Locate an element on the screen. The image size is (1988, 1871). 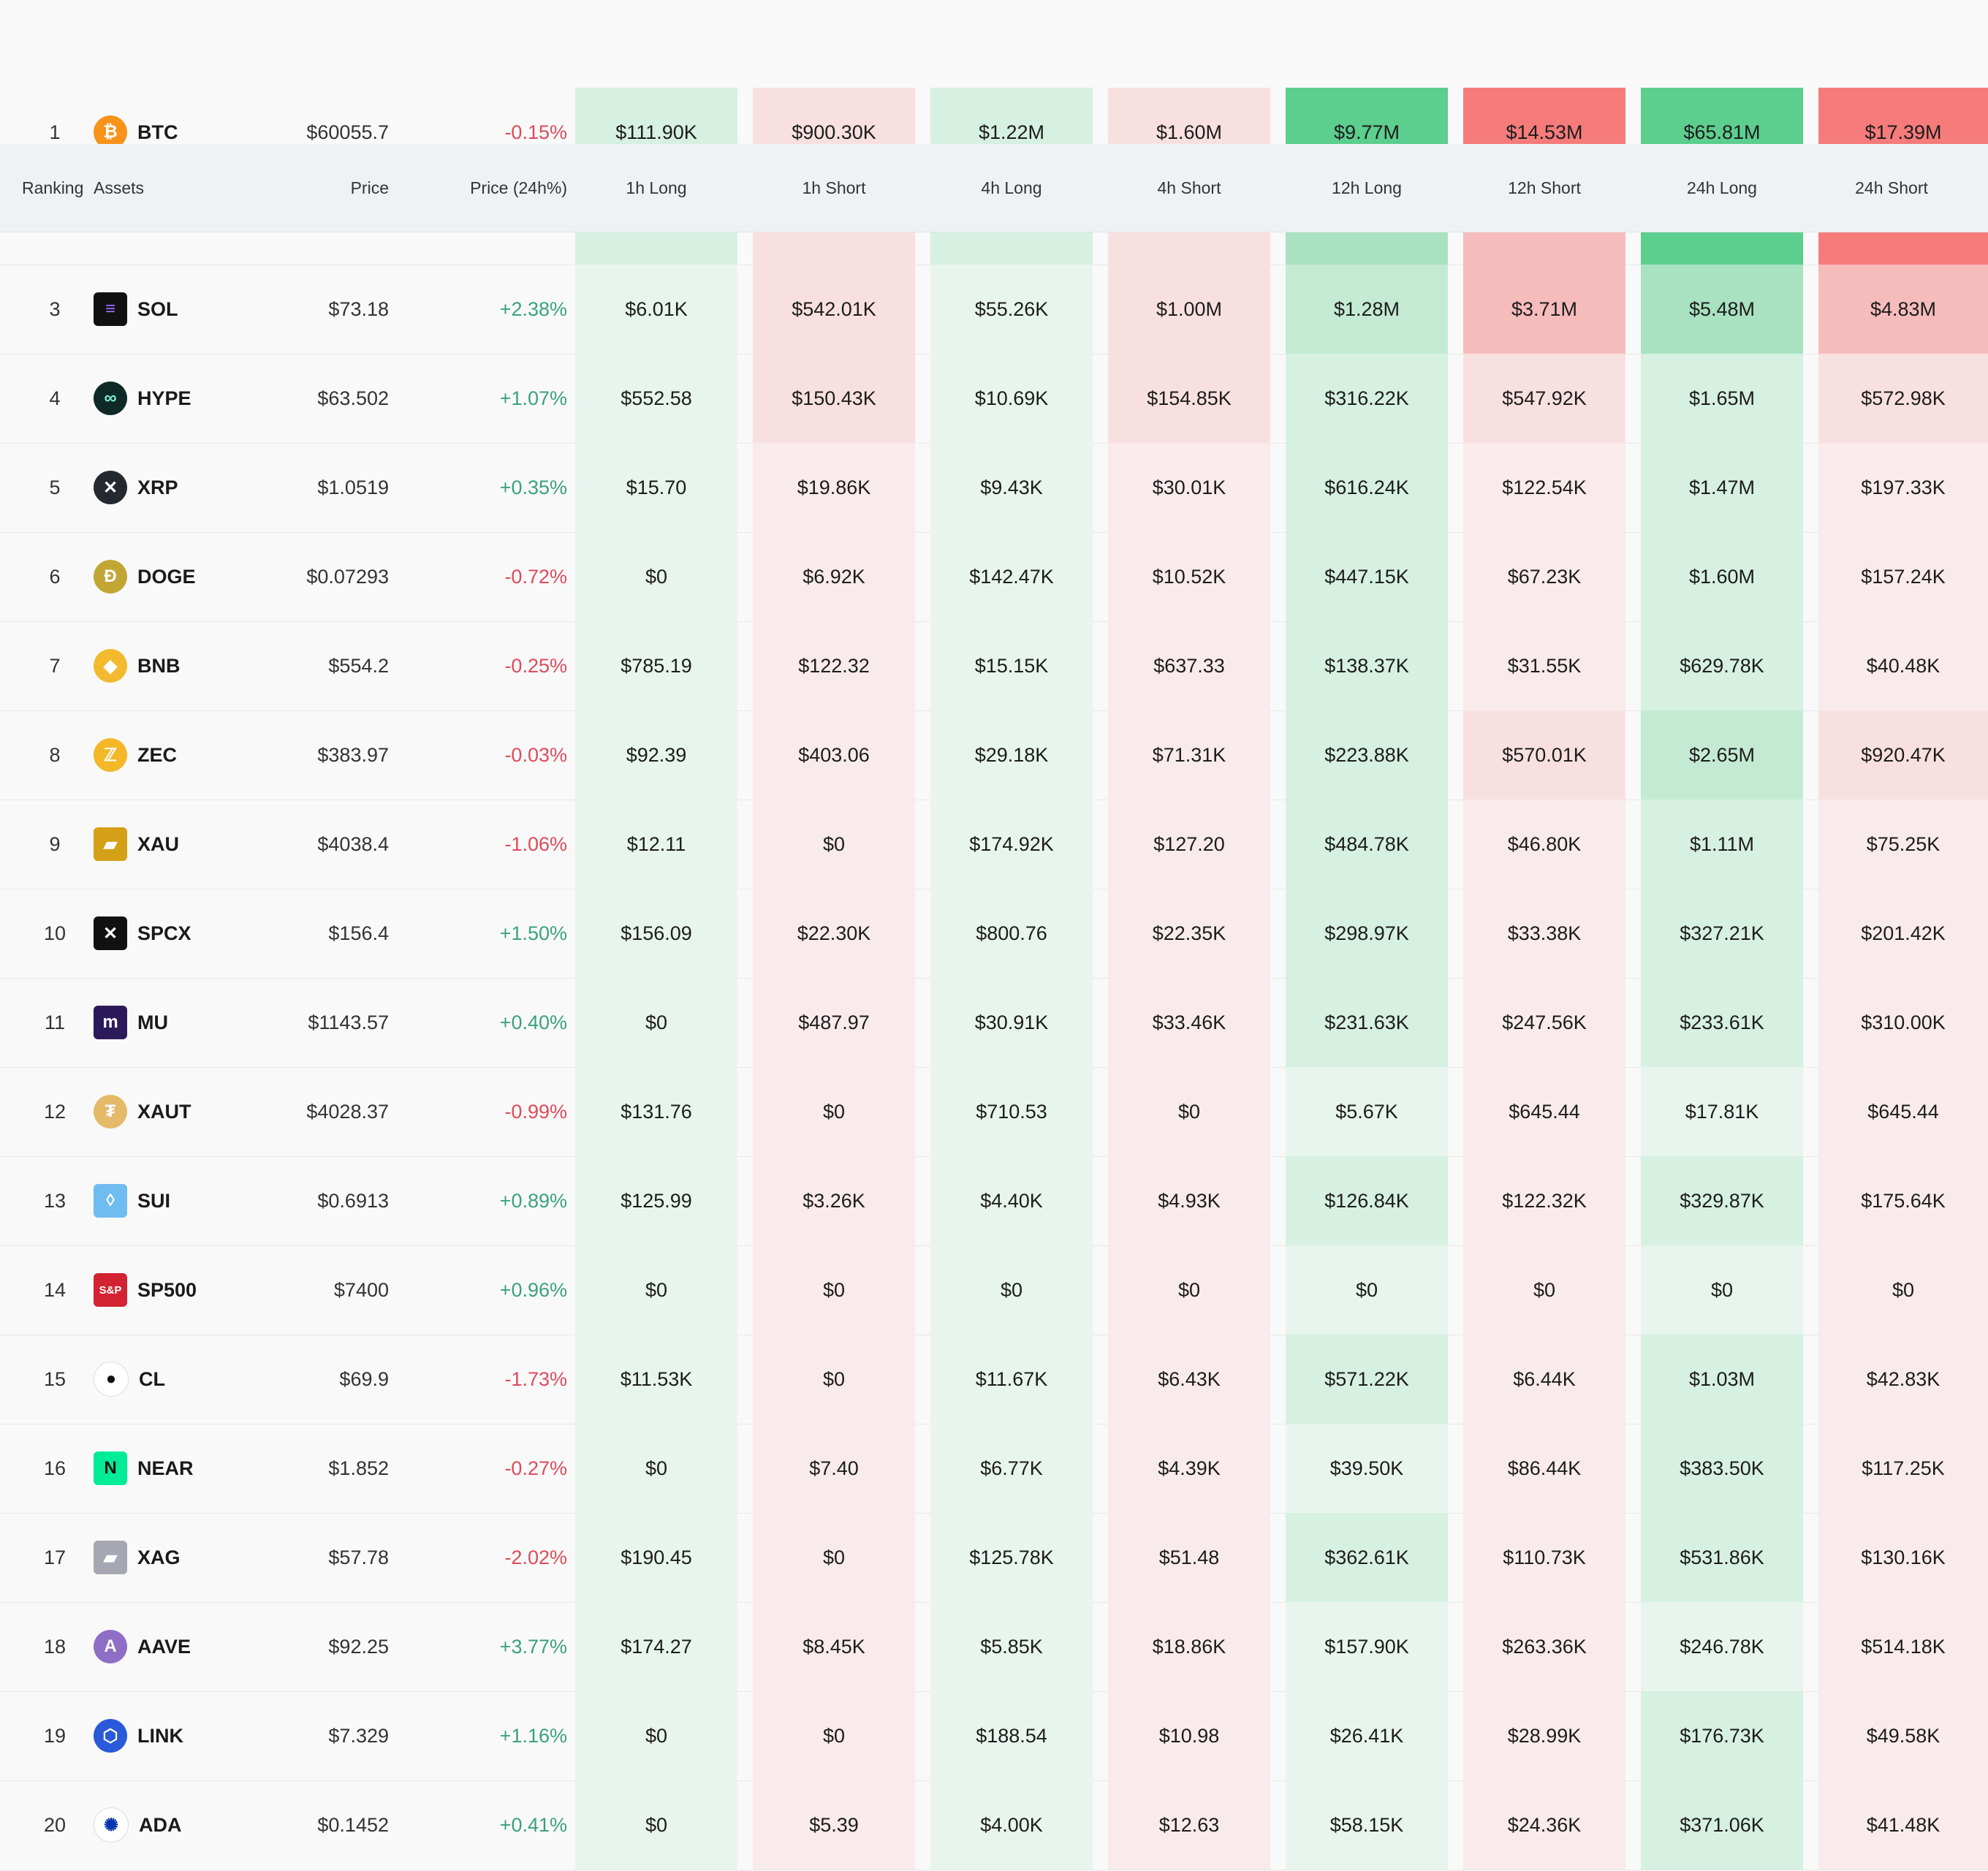
asset-cell: ● CL is located at coordinates (178, 1379).